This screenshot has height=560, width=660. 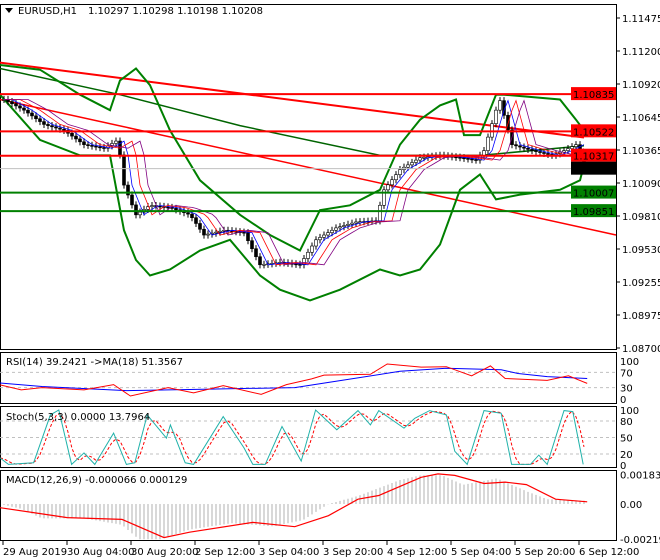 What do you see at coordinates (593, 157) in the screenshot?
I see `level-price-label: 1.10317` at bounding box center [593, 157].